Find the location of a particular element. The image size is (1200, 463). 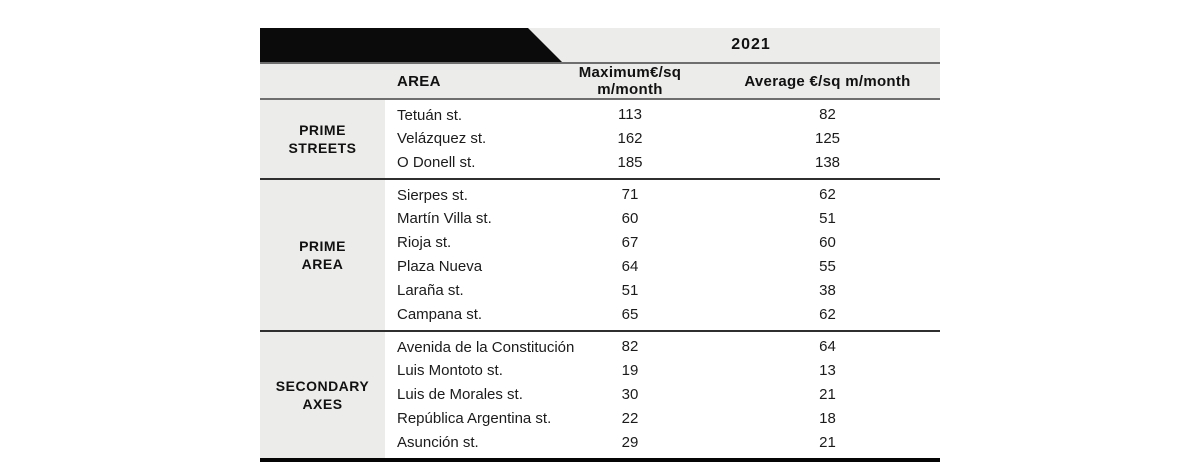

maximum-value: 22 is located at coordinates (630, 418).